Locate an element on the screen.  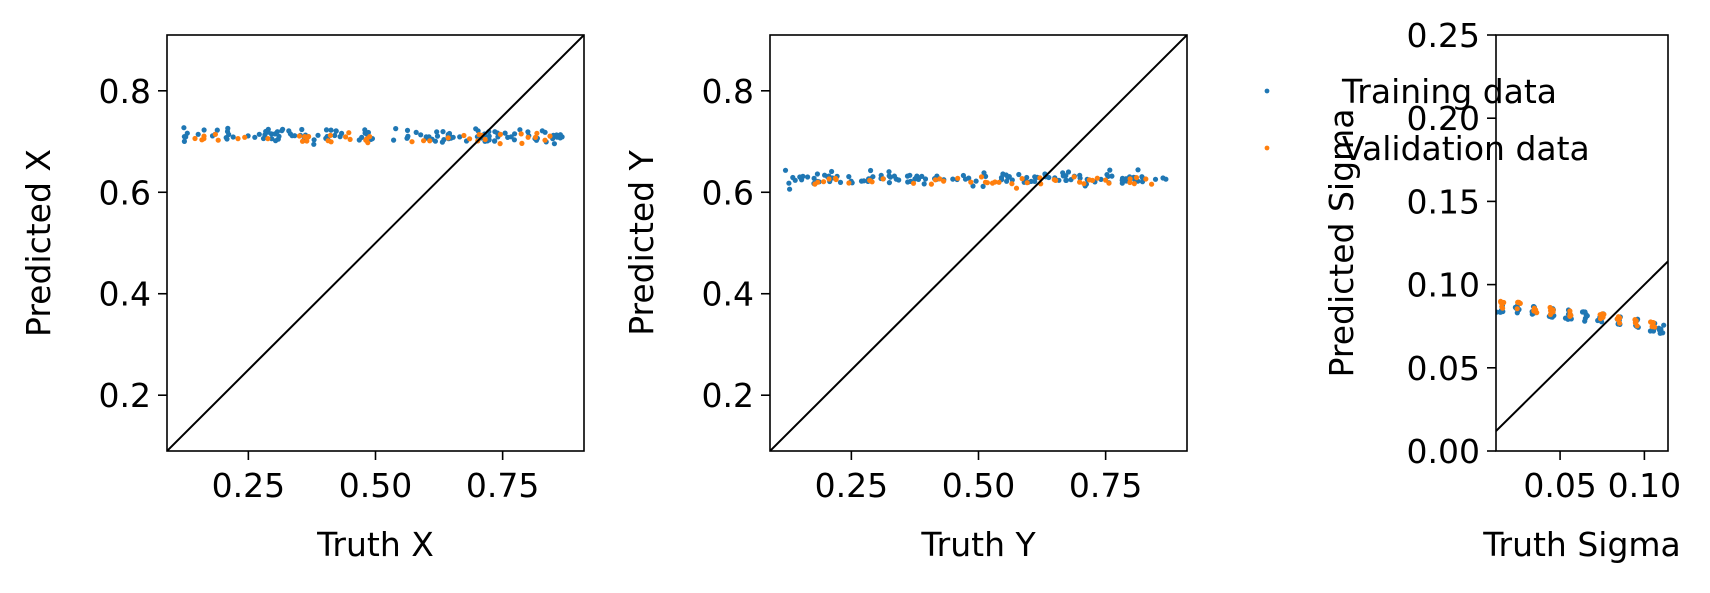
y-tick-label: 0.00 is located at coordinates (1443, 451).